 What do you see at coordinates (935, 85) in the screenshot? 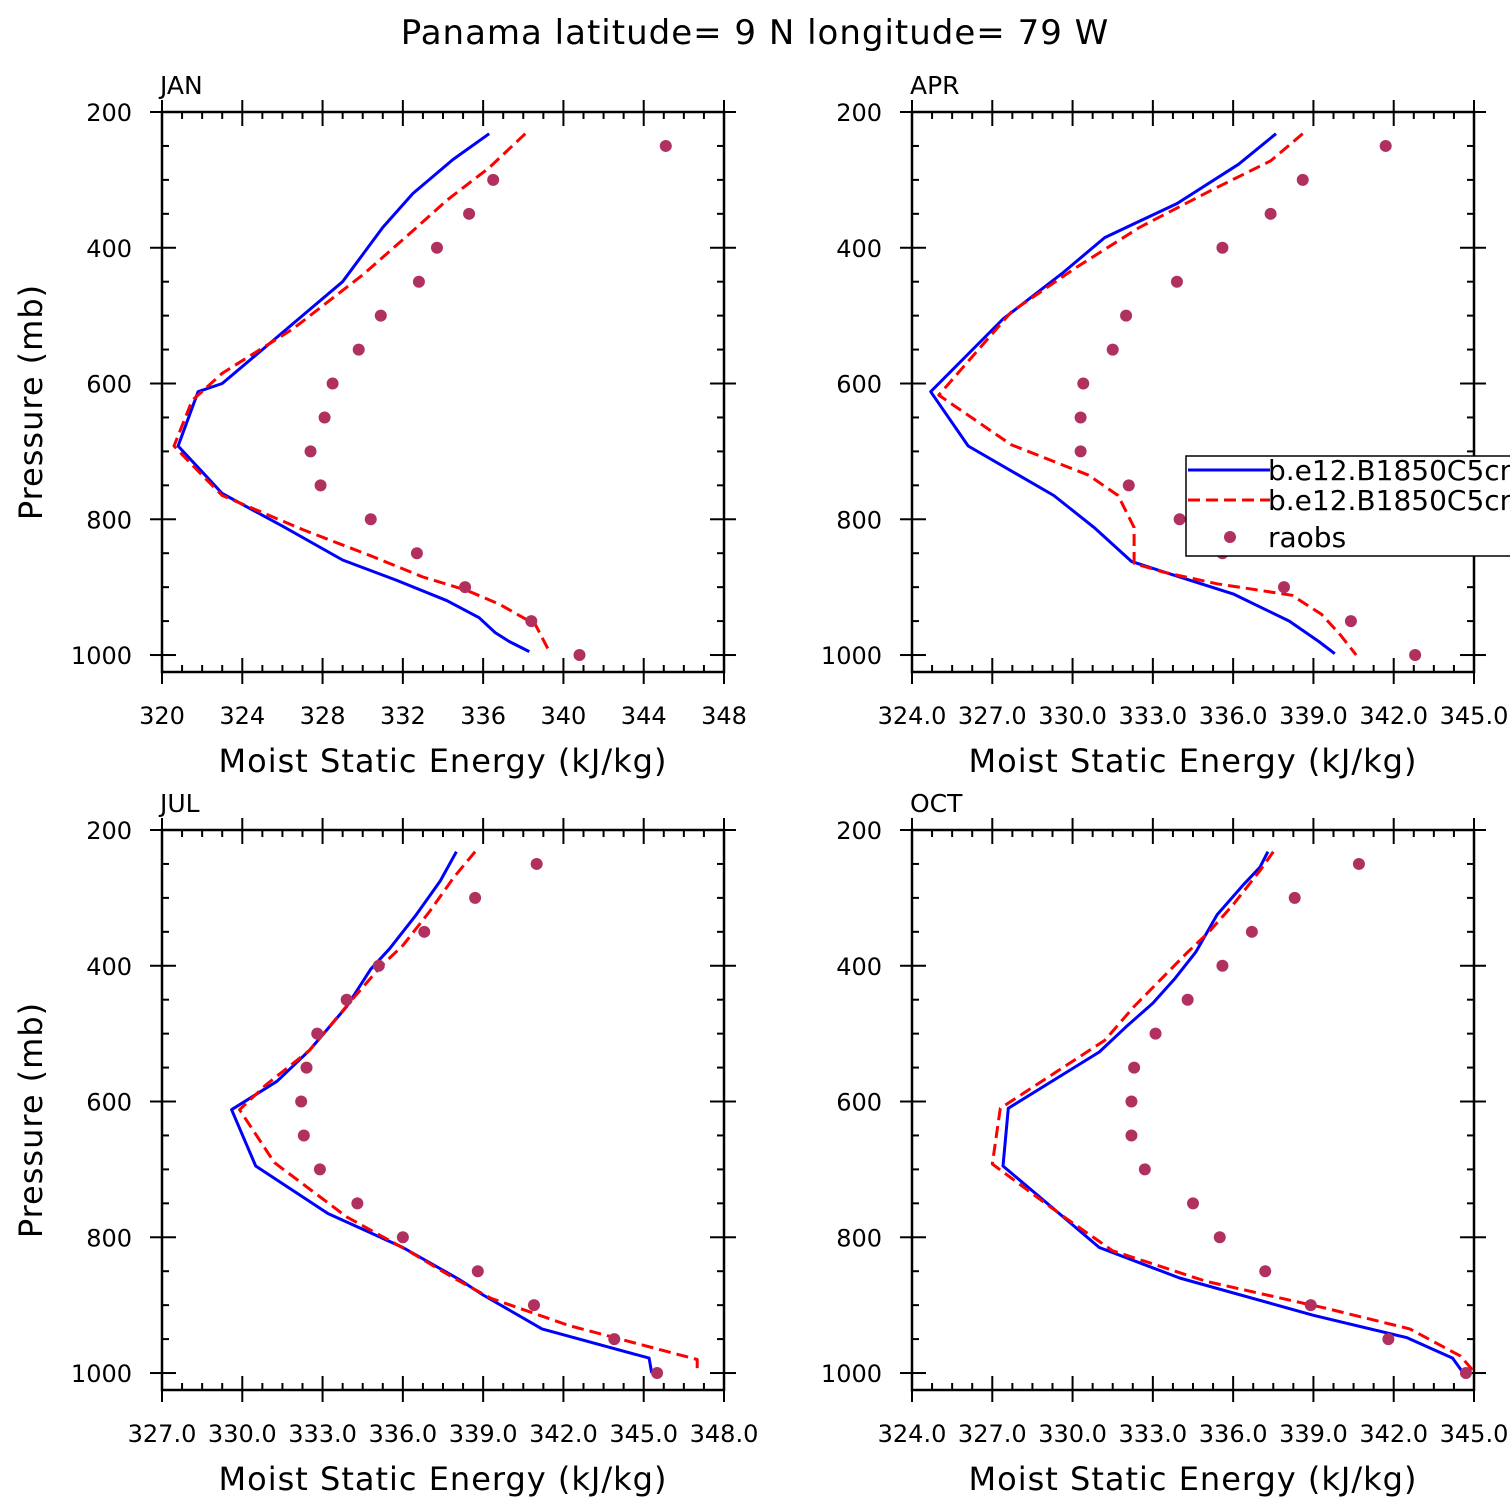
I see `panel-label: APR` at bounding box center [935, 85].